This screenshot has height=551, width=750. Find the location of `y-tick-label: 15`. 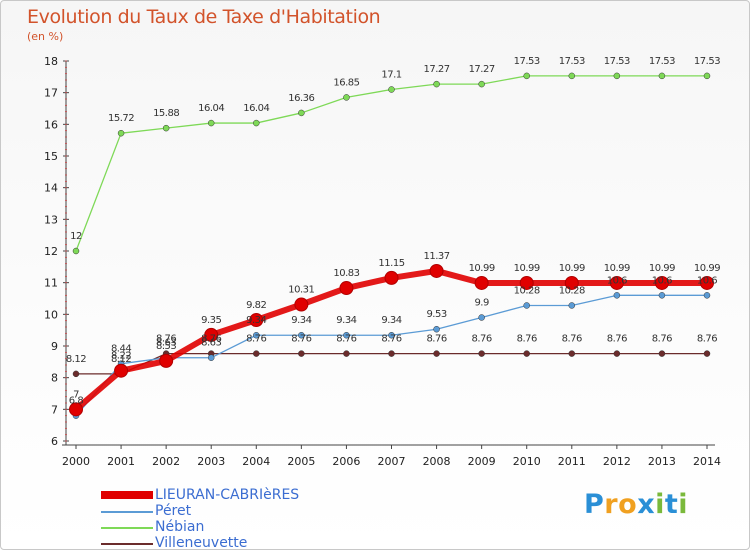

y-tick-label: 15 is located at coordinates (51, 156).